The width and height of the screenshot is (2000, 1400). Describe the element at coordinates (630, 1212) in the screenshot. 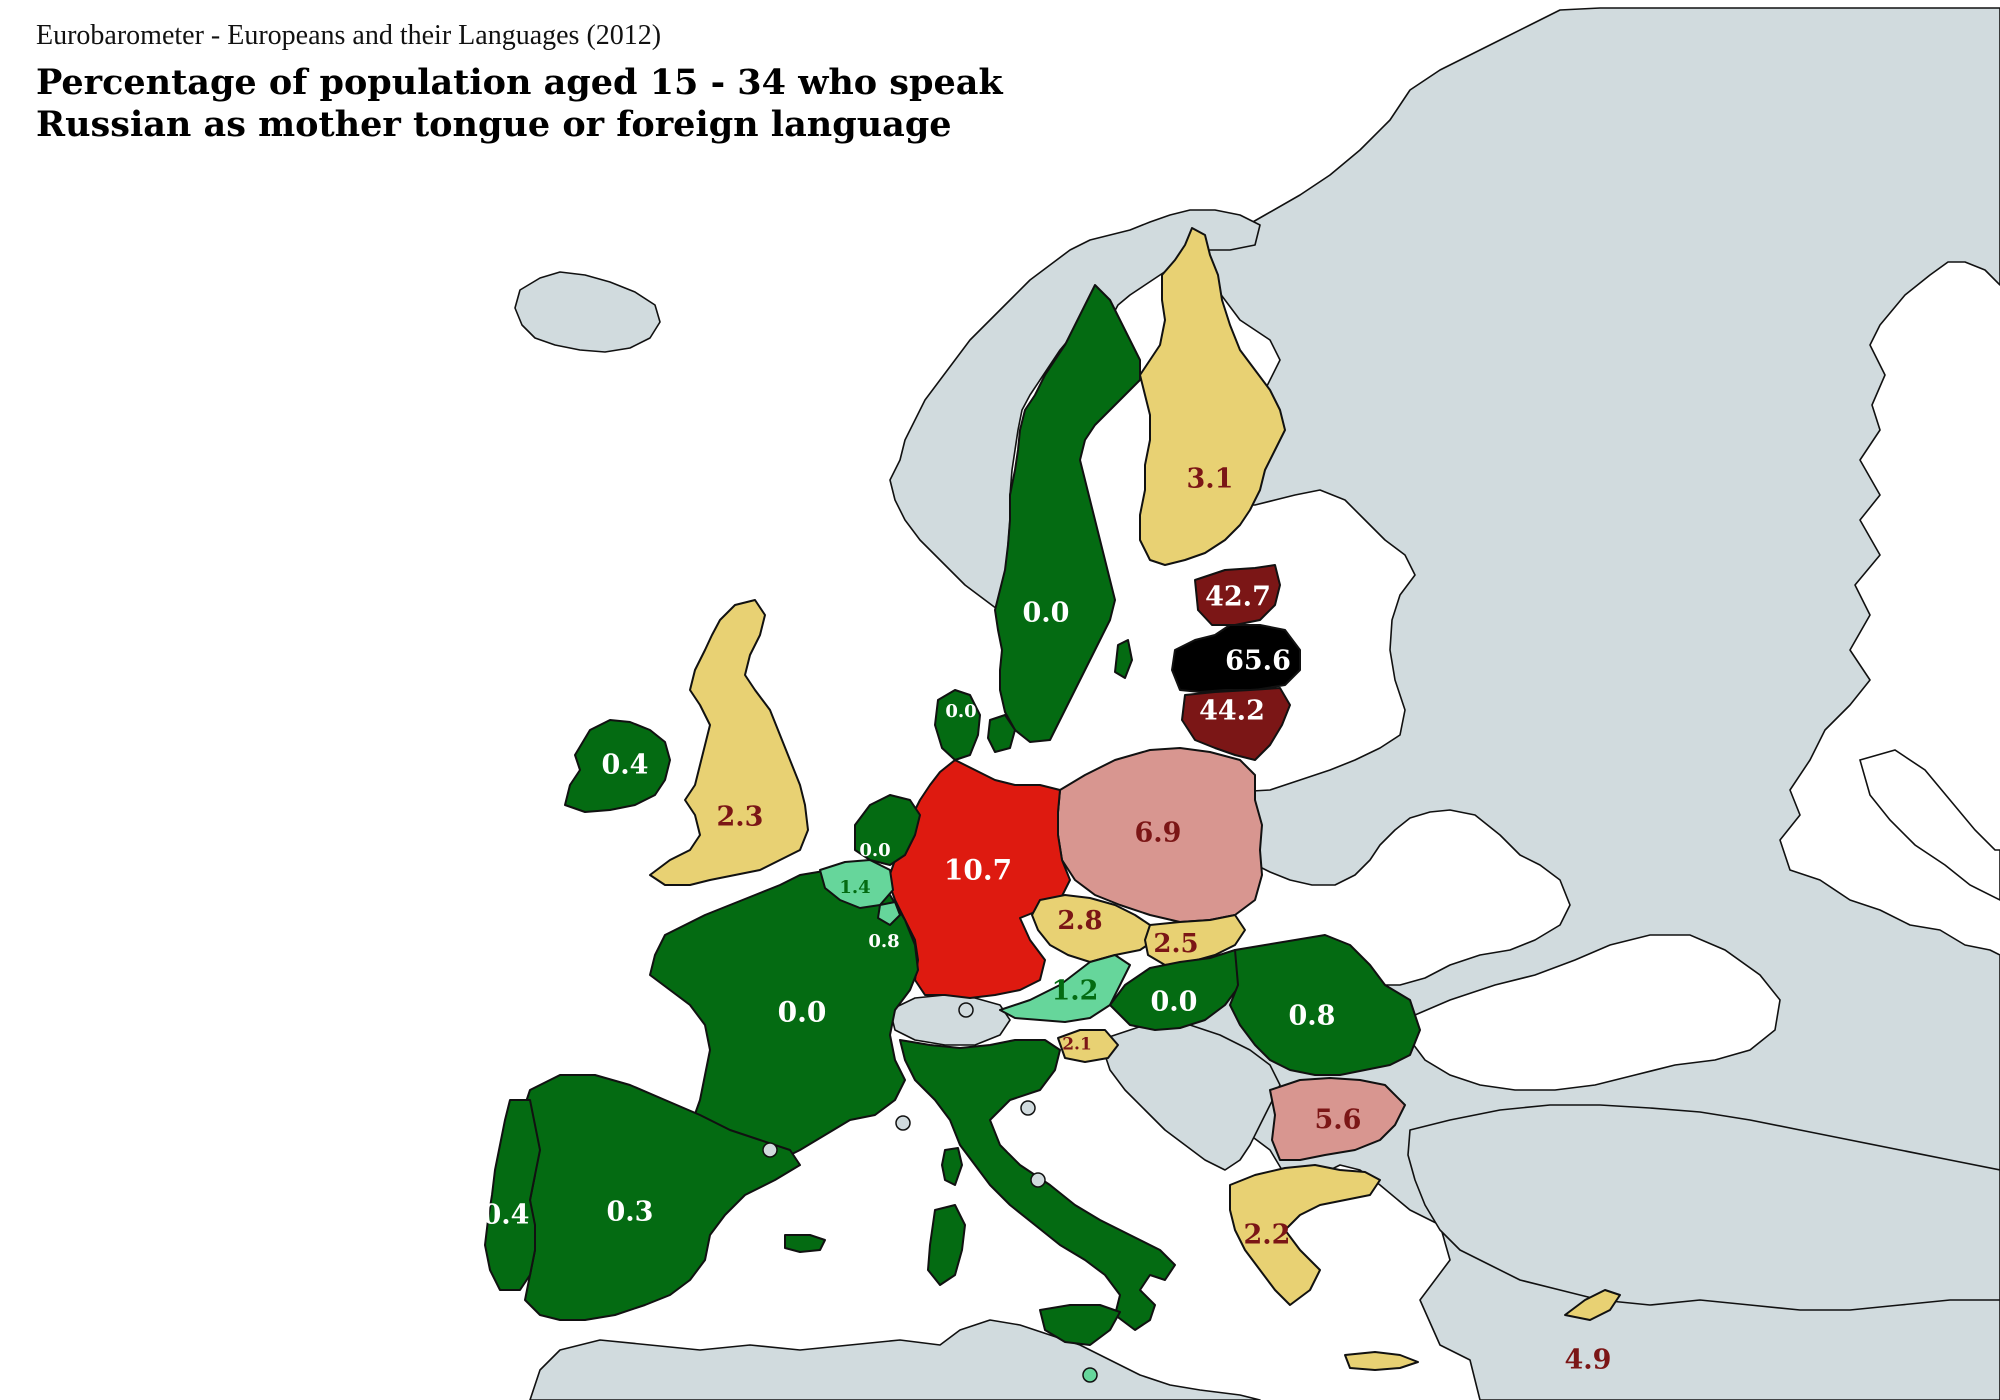

I see `label-spain: 0.3` at that location.